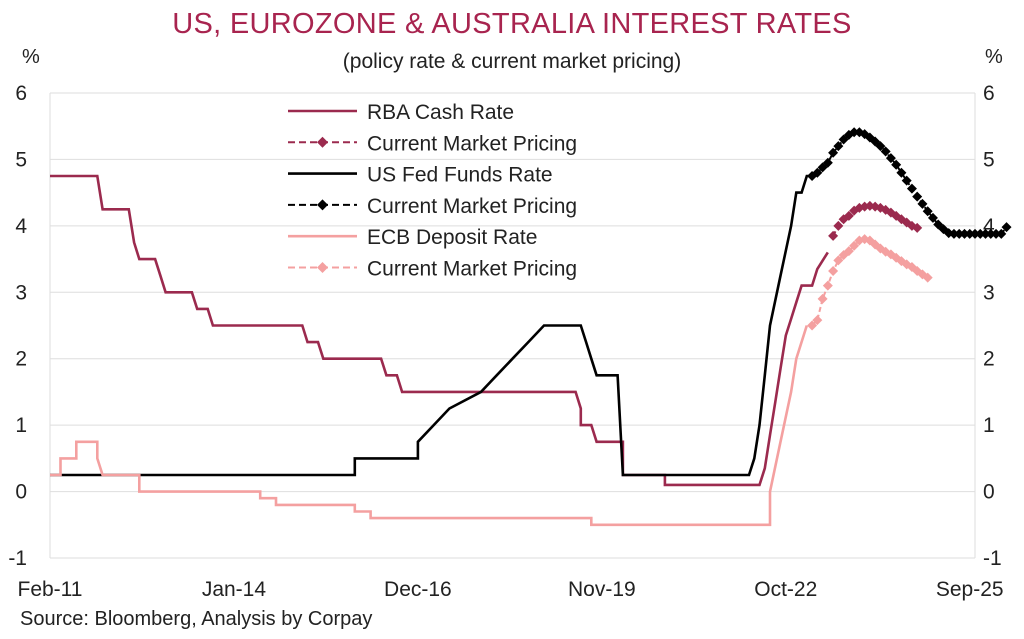 This screenshot has height=639, width=1024. Describe the element at coordinates (31, 57) in the screenshot. I see `left-axis-unit: %` at that location.